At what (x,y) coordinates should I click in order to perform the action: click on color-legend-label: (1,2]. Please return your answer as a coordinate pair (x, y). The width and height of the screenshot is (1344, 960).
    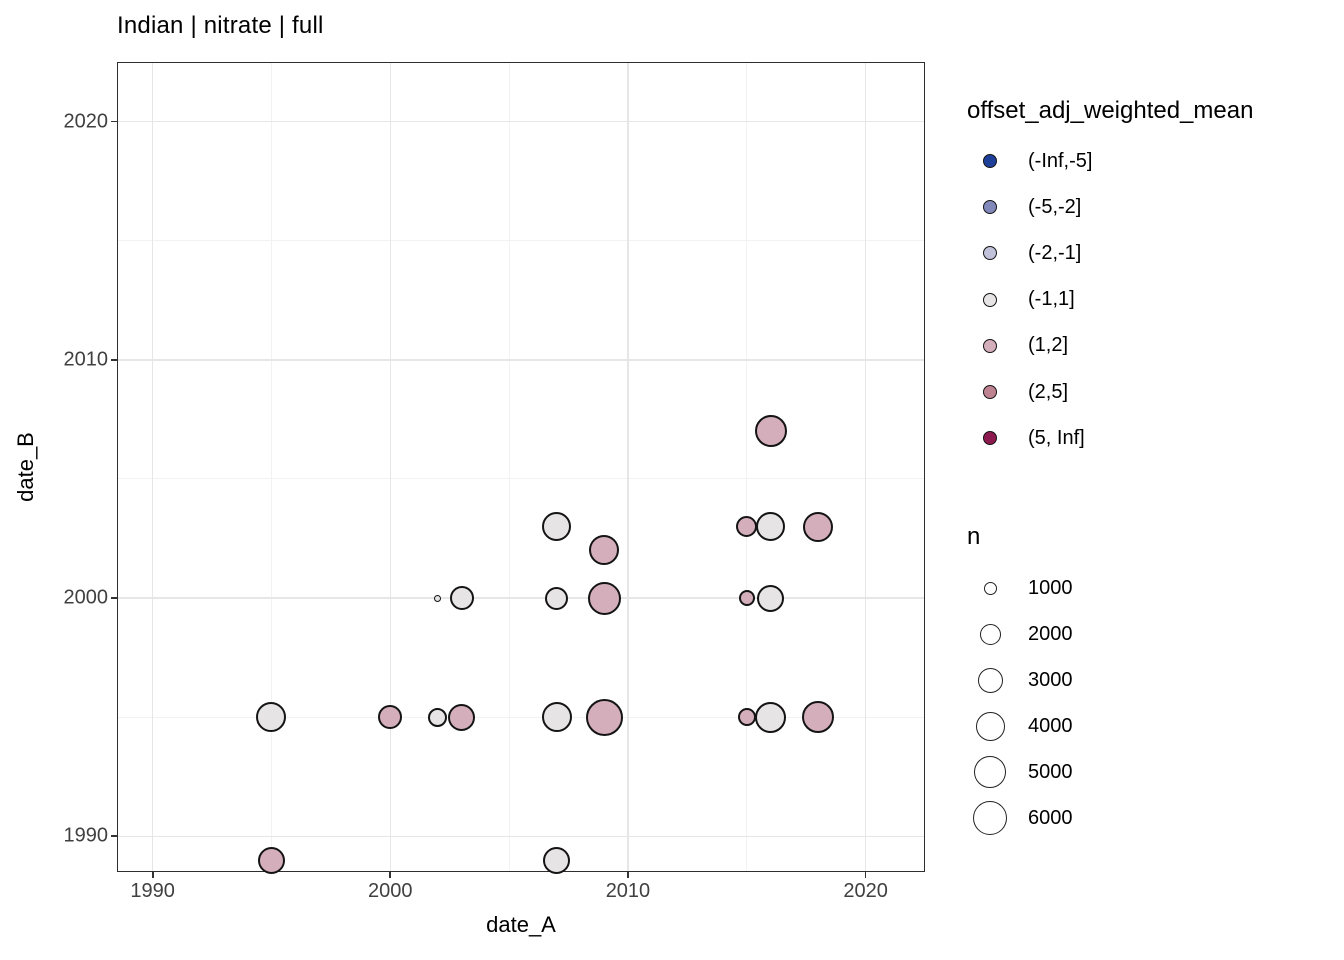
    Looking at the image, I should click on (1048, 345).